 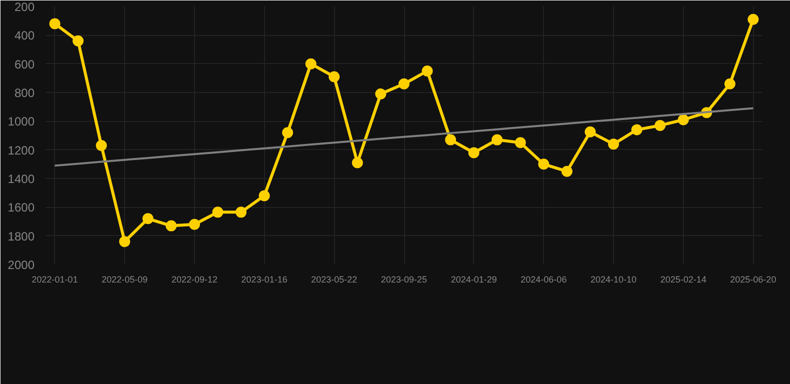 I want to click on line-series, so click(x=404, y=137).